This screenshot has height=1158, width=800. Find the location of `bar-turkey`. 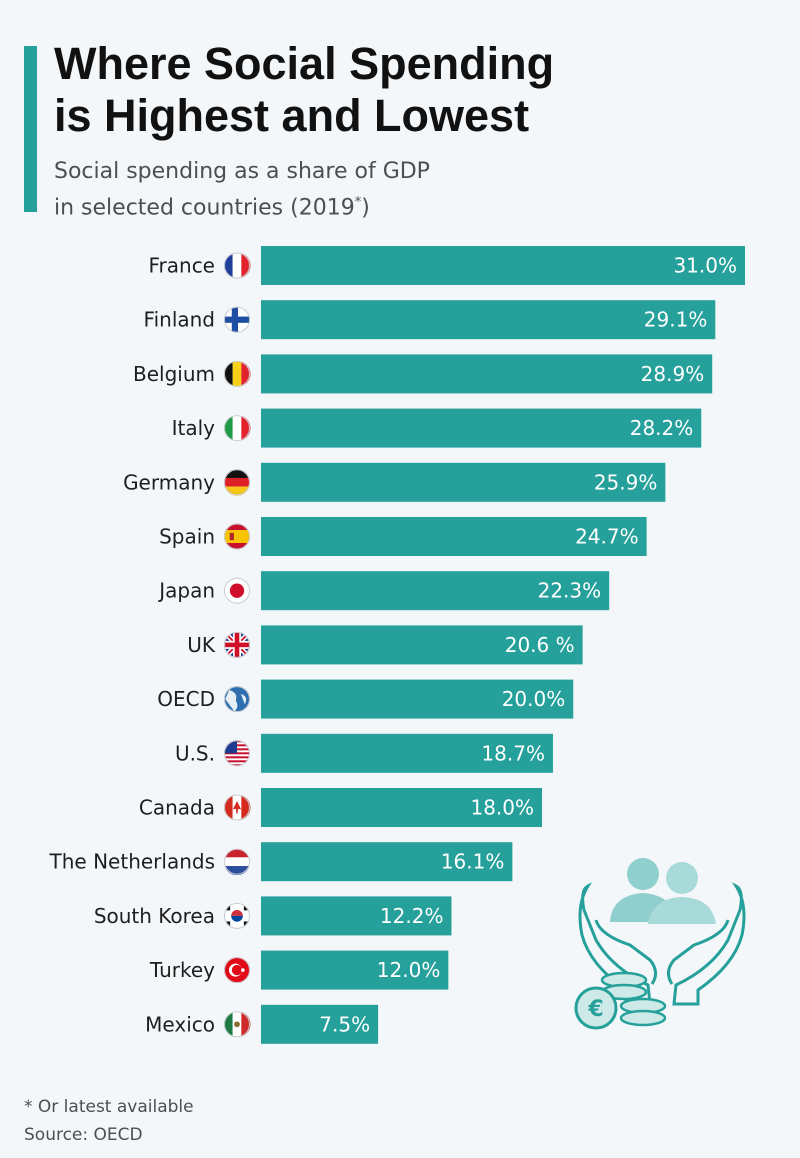

bar-turkey is located at coordinates (355, 970).